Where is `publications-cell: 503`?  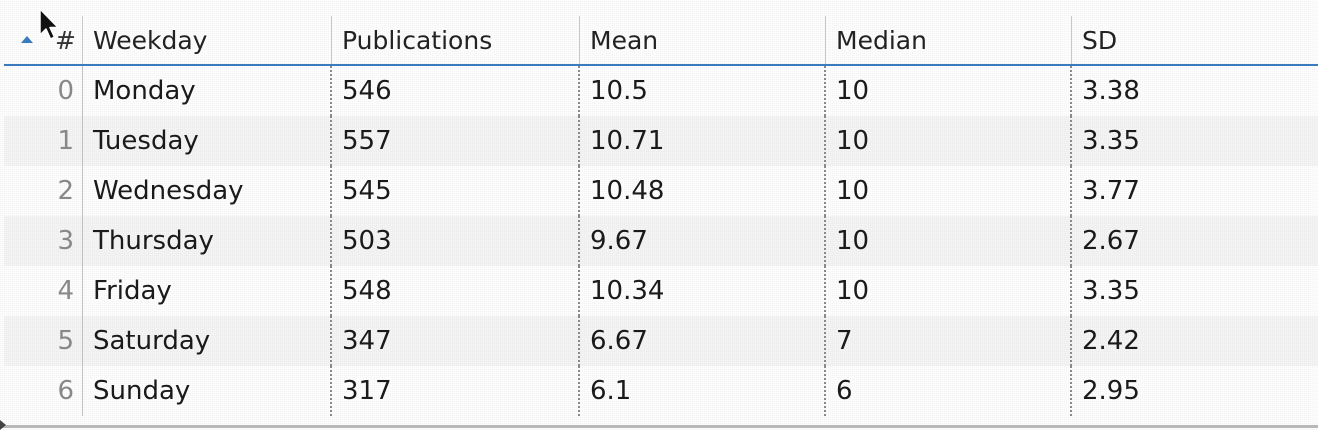
publications-cell: 503 is located at coordinates (456, 241).